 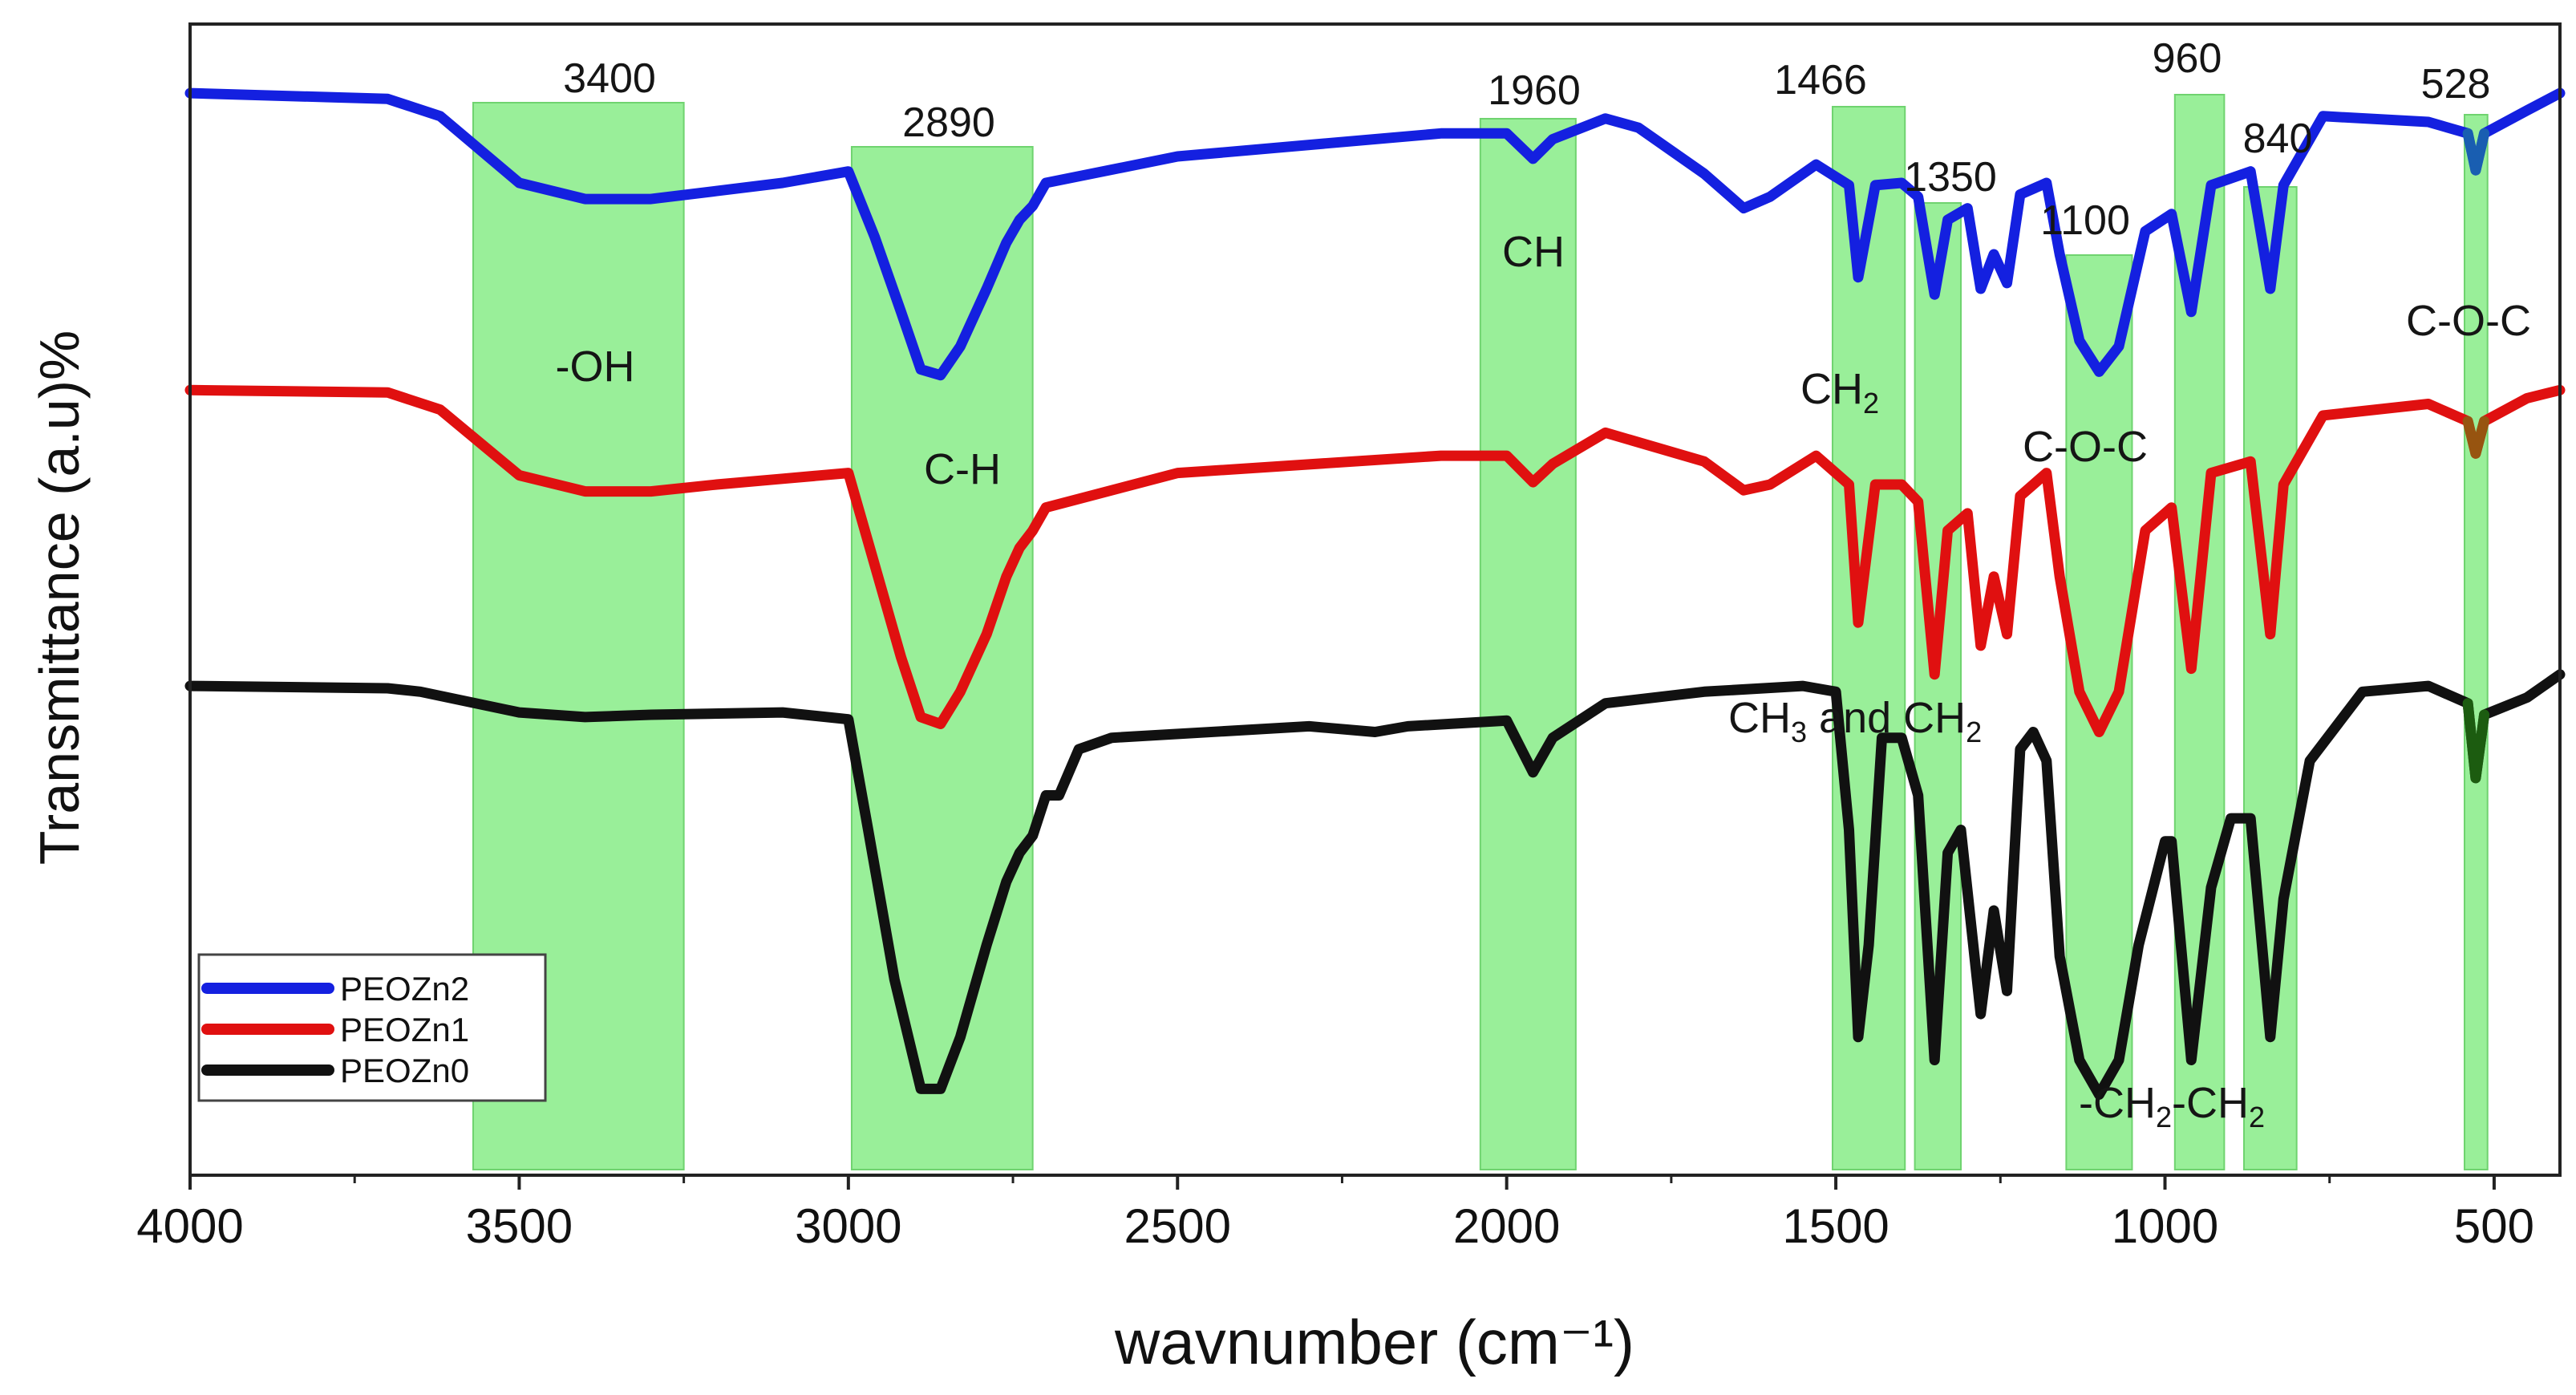 What do you see at coordinates (404, 1070) in the screenshot?
I see `legend-label-peozn0: PEOZn0` at bounding box center [404, 1070].